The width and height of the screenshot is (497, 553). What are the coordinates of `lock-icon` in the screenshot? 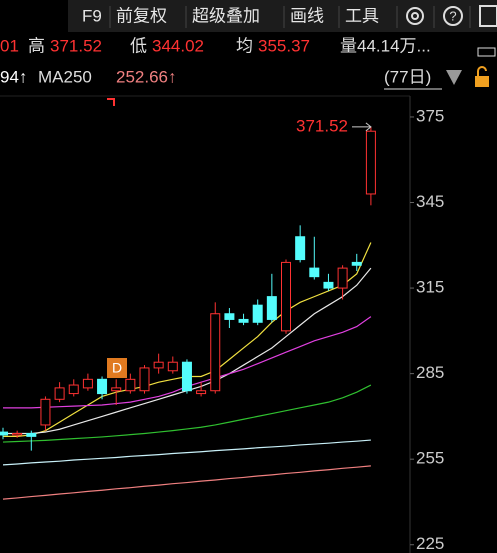 It's located at (482, 76).